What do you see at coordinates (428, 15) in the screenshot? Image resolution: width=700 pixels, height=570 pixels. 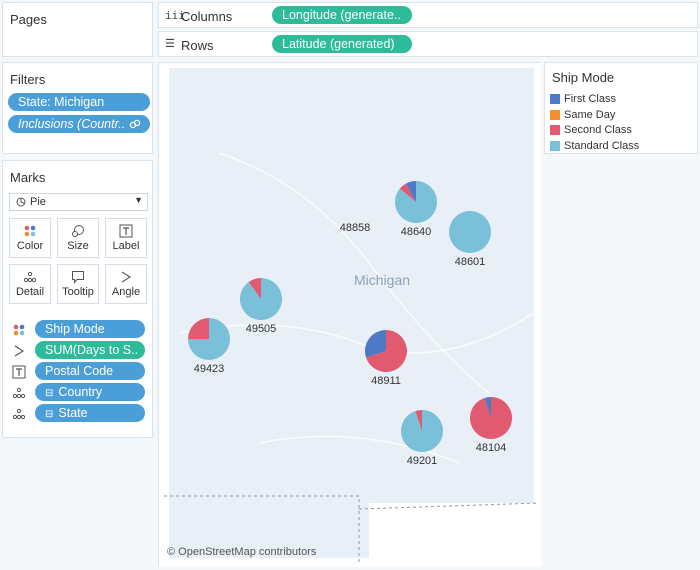 I see `columns-shelf: iii Columns Longitude (generate..` at bounding box center [428, 15].